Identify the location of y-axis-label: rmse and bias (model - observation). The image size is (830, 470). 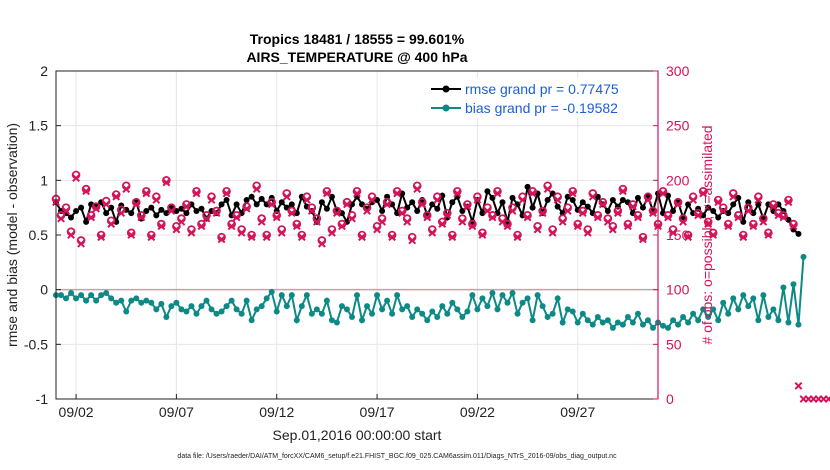
(12, 235).